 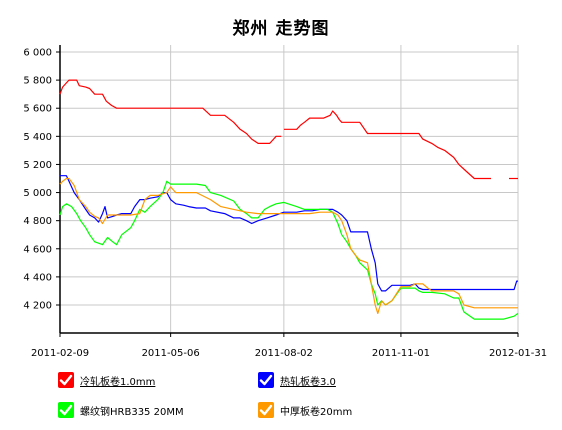 What do you see at coordinates (37, 306) in the screenshot?
I see `y-tick-label: 4 200` at bounding box center [37, 306].